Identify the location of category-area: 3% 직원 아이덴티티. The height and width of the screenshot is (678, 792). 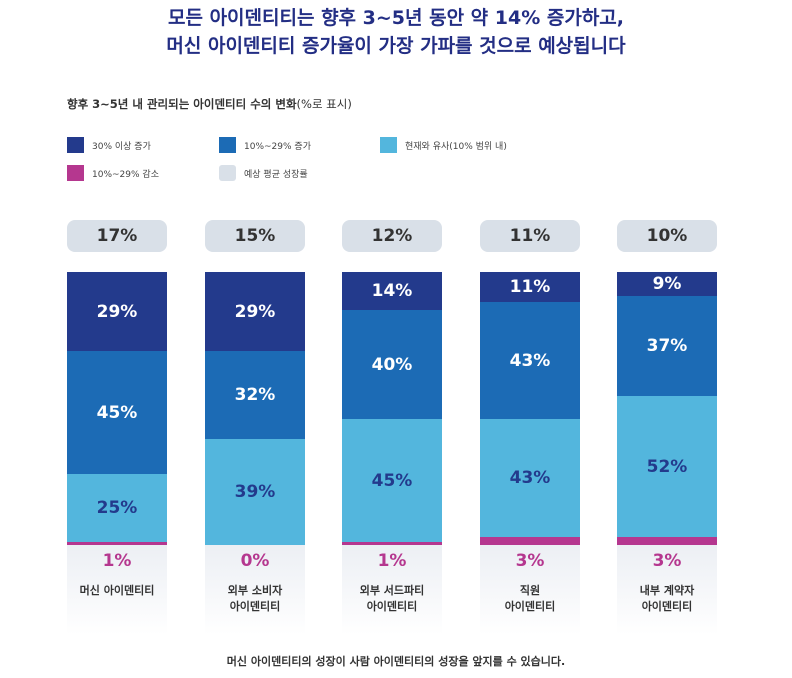
(530, 590).